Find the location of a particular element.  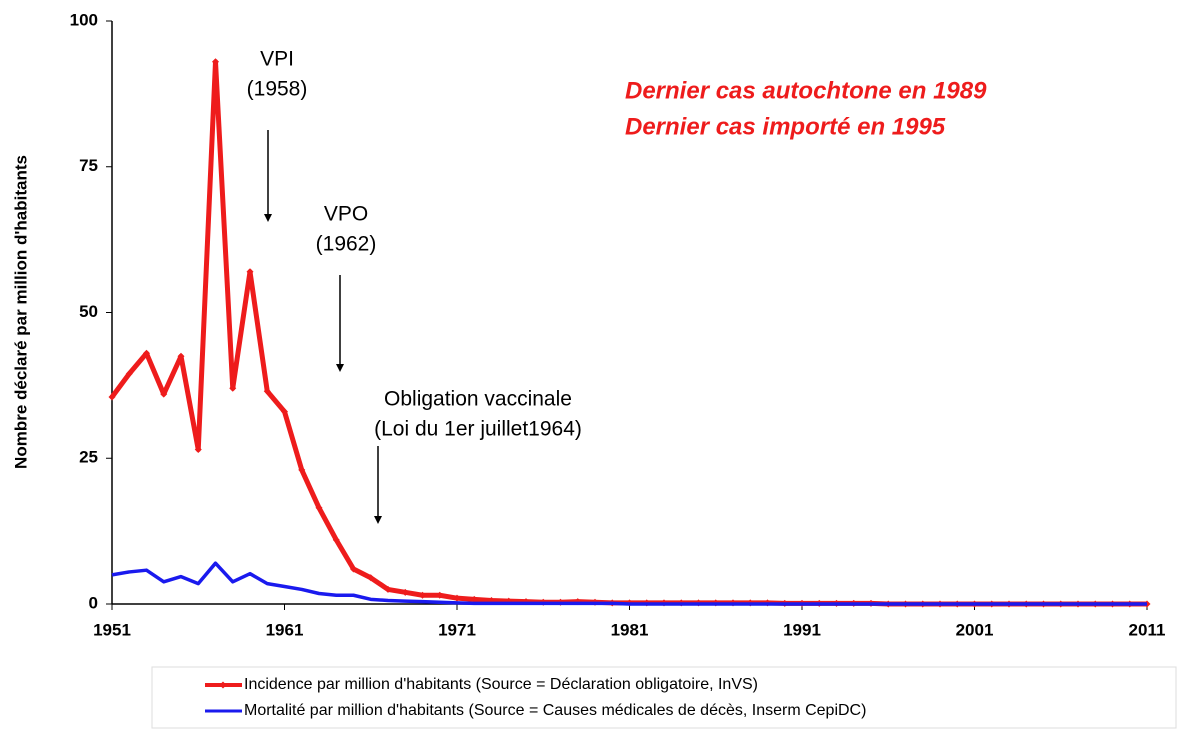

series-line is located at coordinates (629, 583).